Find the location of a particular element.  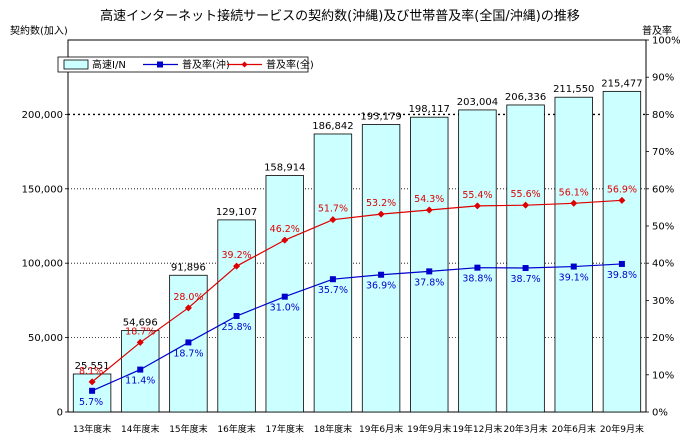

category-label: 19年9月末 is located at coordinates (429, 429).